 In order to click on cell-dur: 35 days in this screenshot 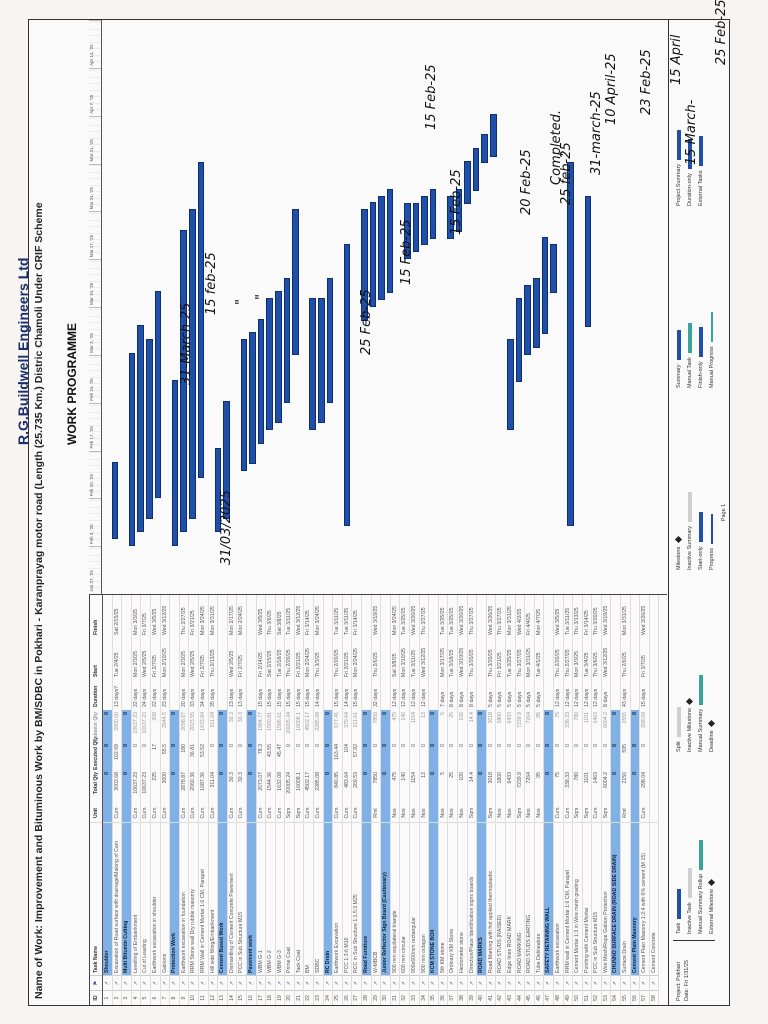, I will do `click(212, 697)`.